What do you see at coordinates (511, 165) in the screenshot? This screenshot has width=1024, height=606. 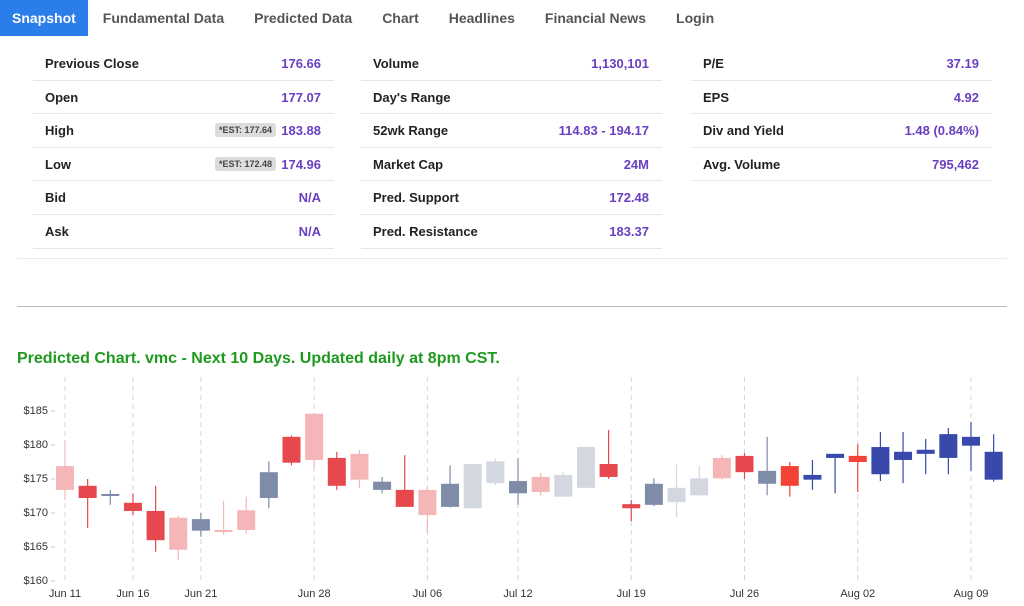 I see `stat-row: Market Cap 24M` at bounding box center [511, 165].